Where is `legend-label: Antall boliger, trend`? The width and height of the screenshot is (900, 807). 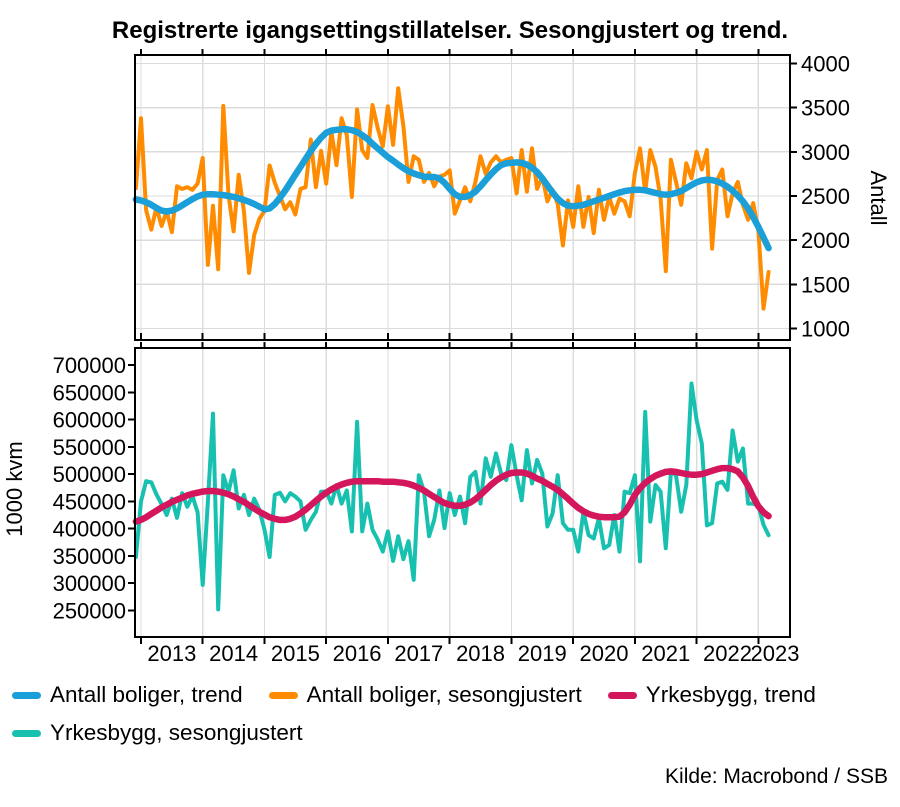 legend-label: Antall boliger, trend is located at coordinates (146, 694).